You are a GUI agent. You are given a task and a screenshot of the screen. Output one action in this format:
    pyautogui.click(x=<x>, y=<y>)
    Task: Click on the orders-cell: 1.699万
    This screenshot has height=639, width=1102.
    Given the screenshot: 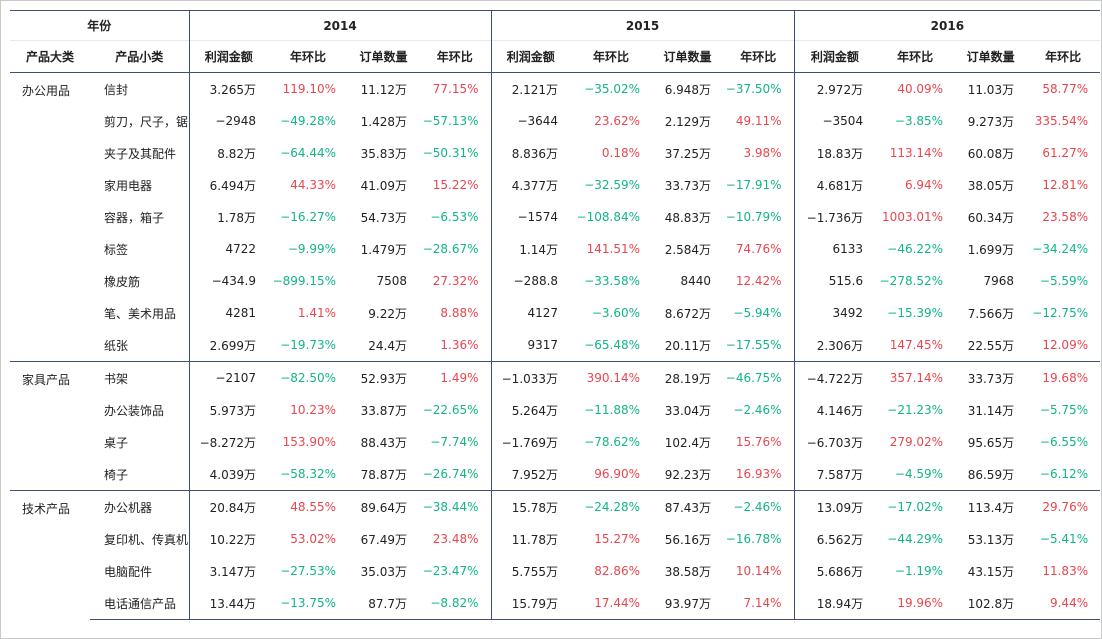 What is the action you would take?
    pyautogui.click(x=991, y=249)
    